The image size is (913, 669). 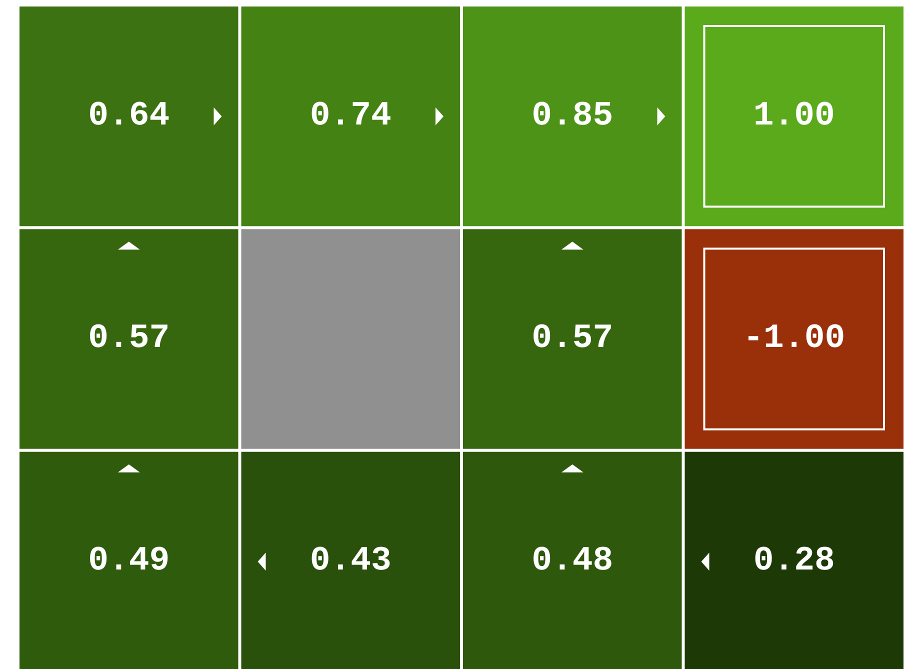 What do you see at coordinates (573, 561) in the screenshot?
I see `data-label: 0.48` at bounding box center [573, 561].